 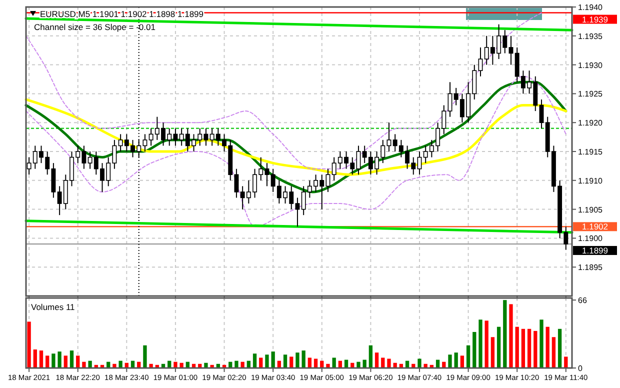 What do you see at coordinates (595, 250) in the screenshot?
I see `ref-line-label: 1.1899` at bounding box center [595, 250].